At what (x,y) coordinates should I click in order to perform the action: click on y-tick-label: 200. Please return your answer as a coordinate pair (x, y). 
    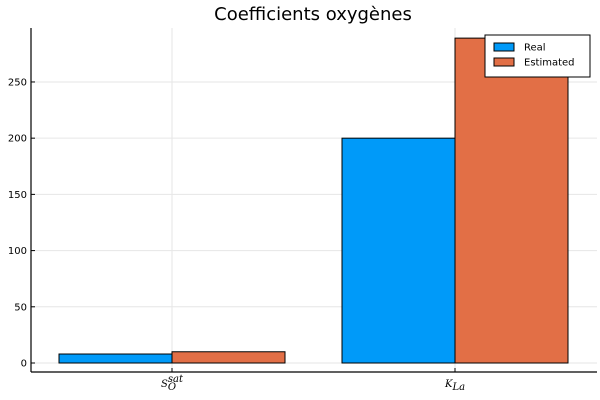
    Looking at the image, I should click on (17, 139).